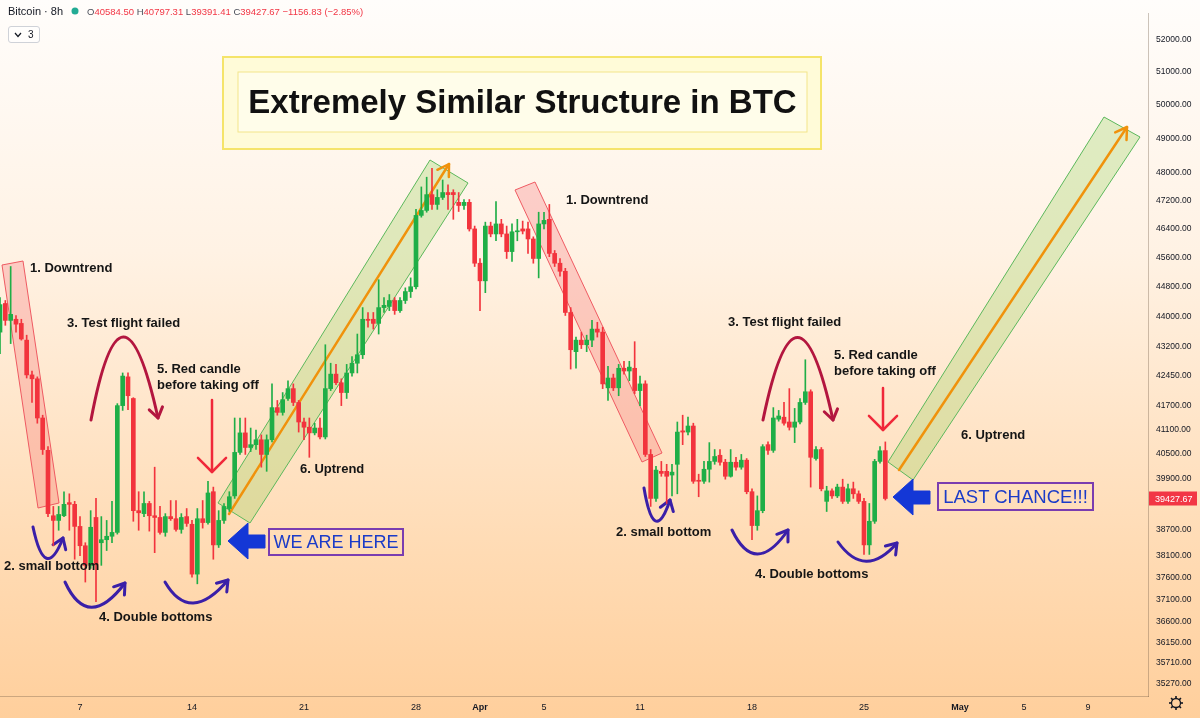 The image size is (1200, 718). Describe the element at coordinates (1088, 706) in the screenshot. I see `x-tick-label: 9` at that location.